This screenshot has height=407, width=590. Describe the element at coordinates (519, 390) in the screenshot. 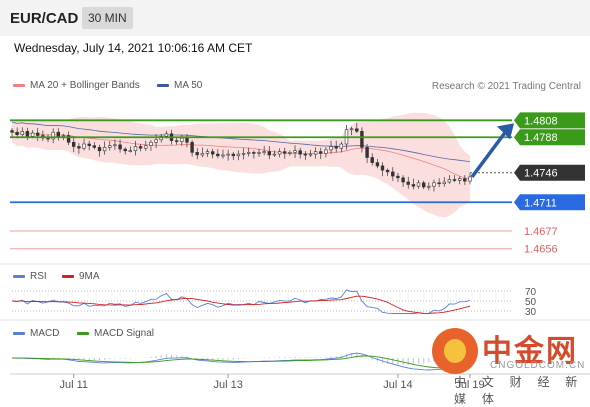

I see `watermark-subtitle: 中 文 财 经 新 媒 体` at that location.